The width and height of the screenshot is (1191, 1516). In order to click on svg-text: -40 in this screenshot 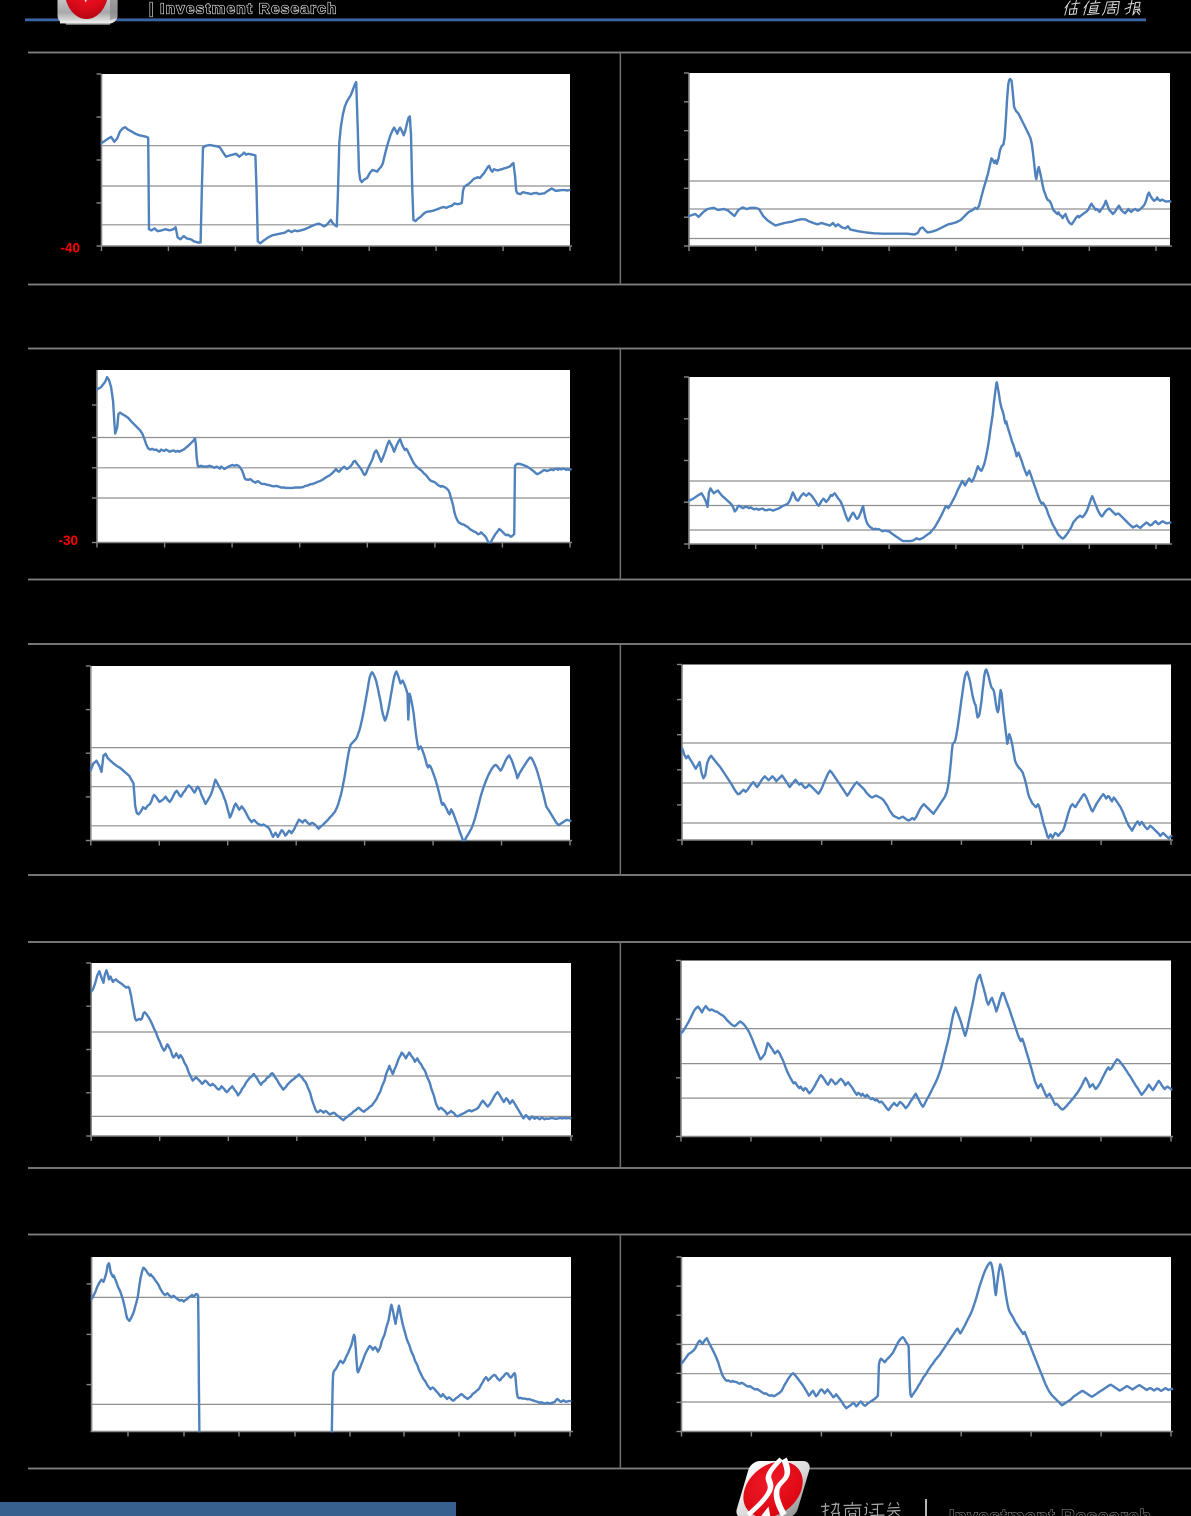, I will do `click(70, 248)`.